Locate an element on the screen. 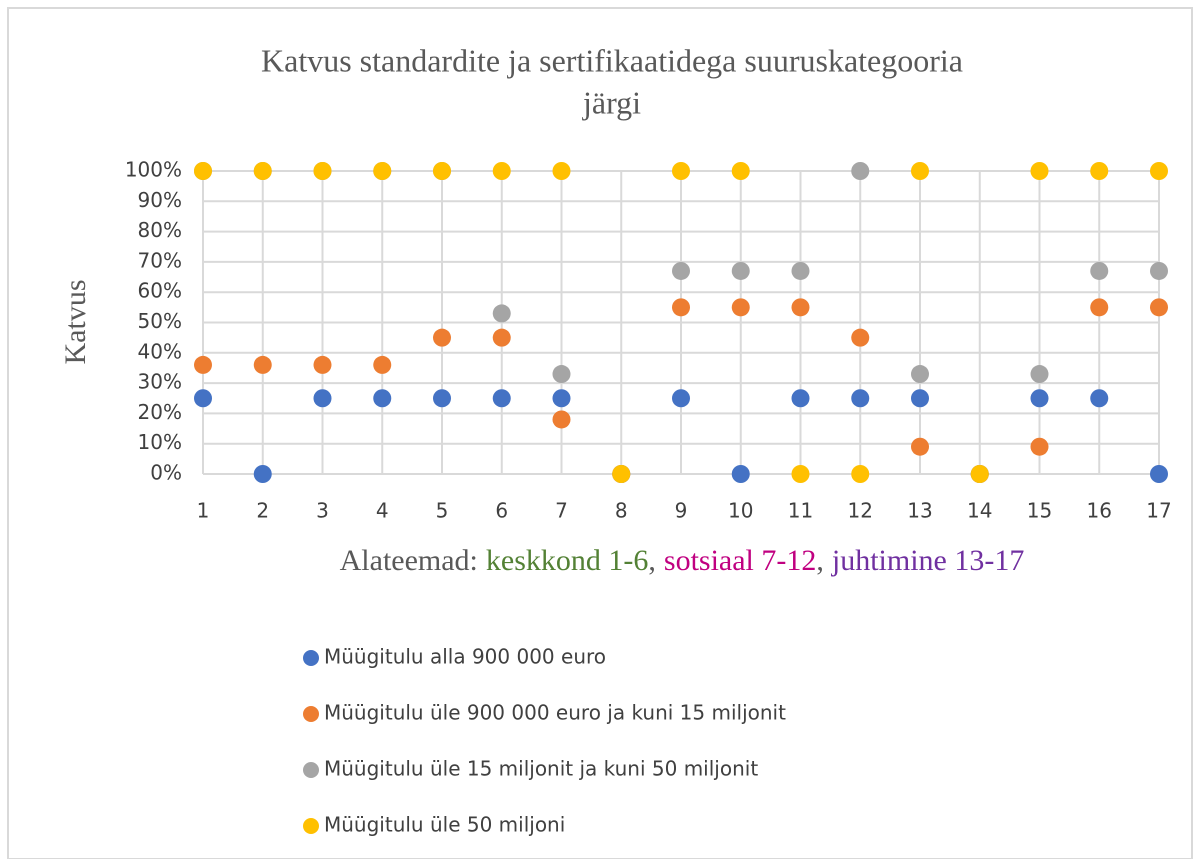 This screenshot has height=859, width=1200. x-tick-label: 6 is located at coordinates (501, 511).